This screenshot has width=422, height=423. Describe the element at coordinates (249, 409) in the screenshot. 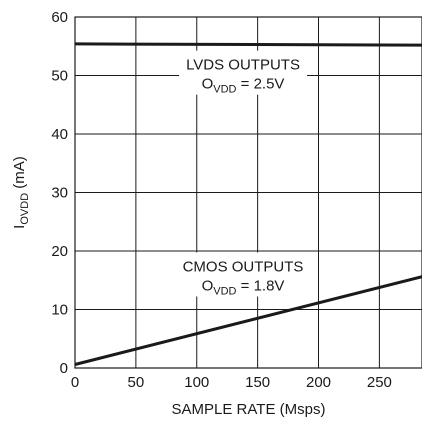

I see `x-axis-label: SAMPLE RATE (Msps)` at that location.